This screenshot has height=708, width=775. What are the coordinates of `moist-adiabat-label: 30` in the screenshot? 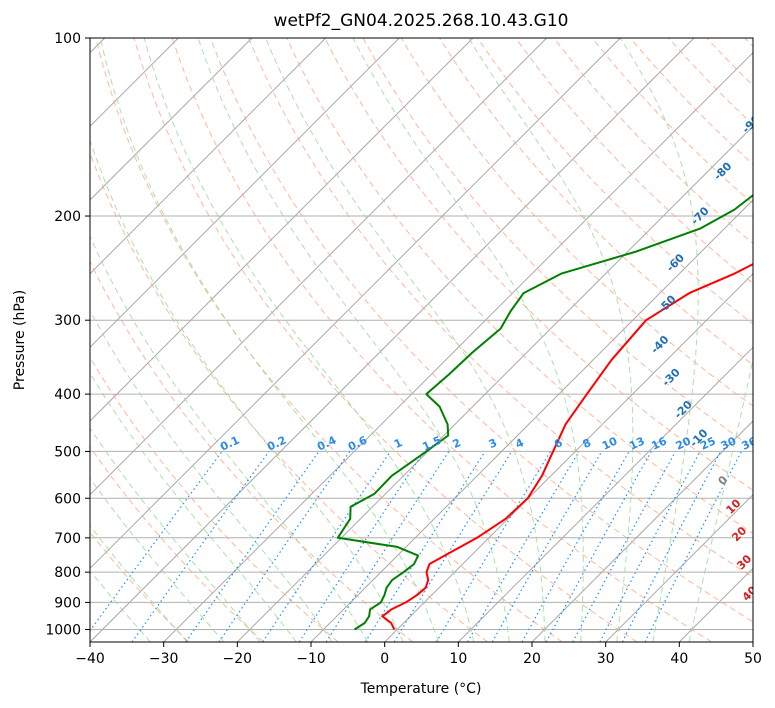 It's located at (744, 562).